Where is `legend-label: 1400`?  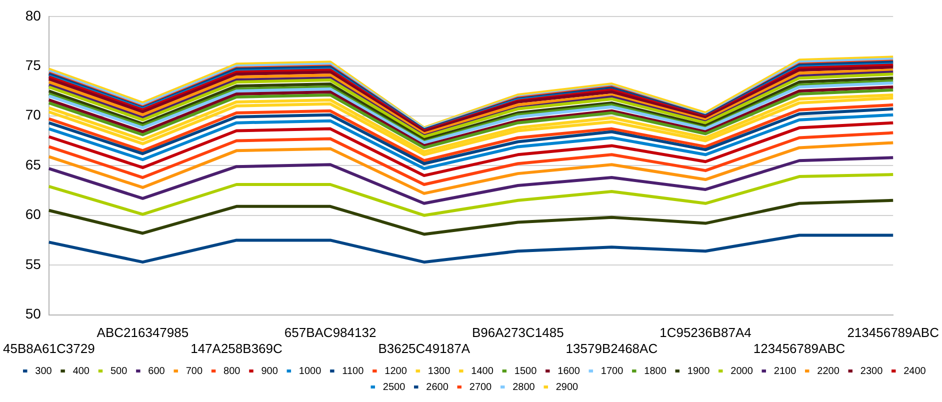 legend-label: 1400 is located at coordinates (482, 371).